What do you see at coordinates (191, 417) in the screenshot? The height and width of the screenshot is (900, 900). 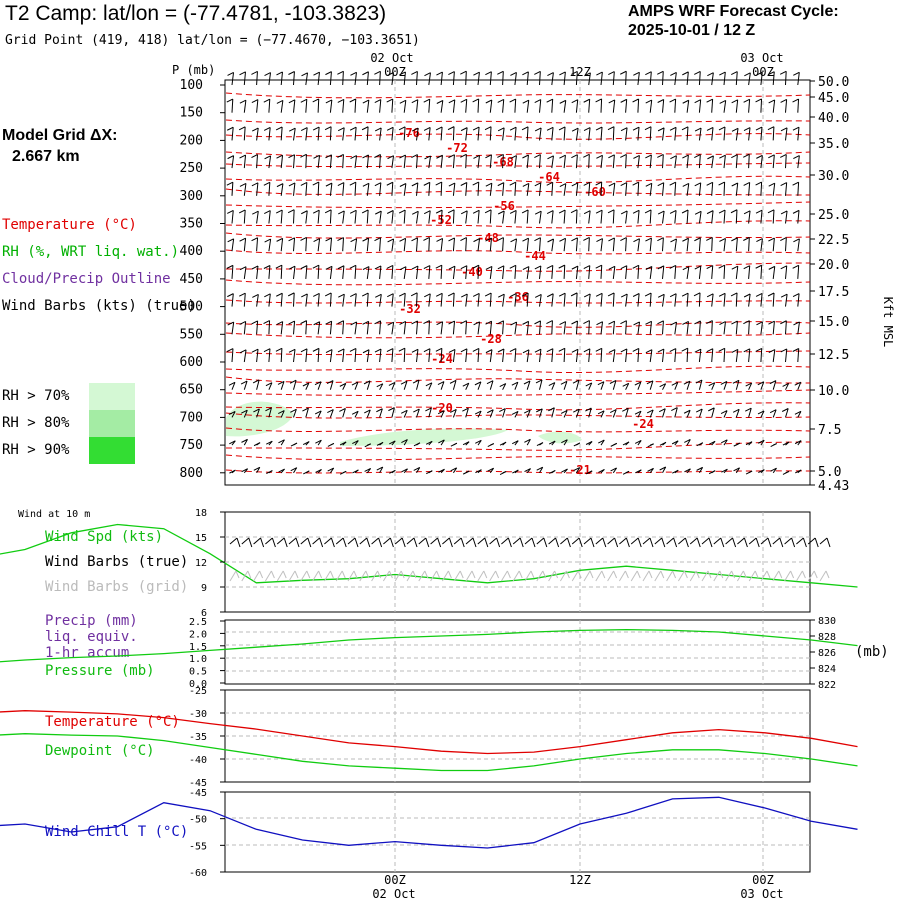 I see `pressure-tick-label: 700` at bounding box center [191, 417].